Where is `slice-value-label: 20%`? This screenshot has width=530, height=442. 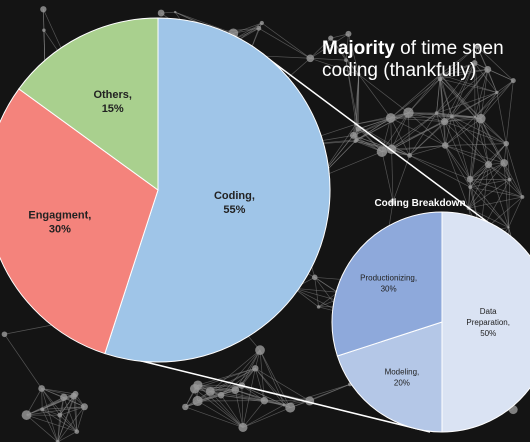
slice-value-label: 20% is located at coordinates (402, 382).